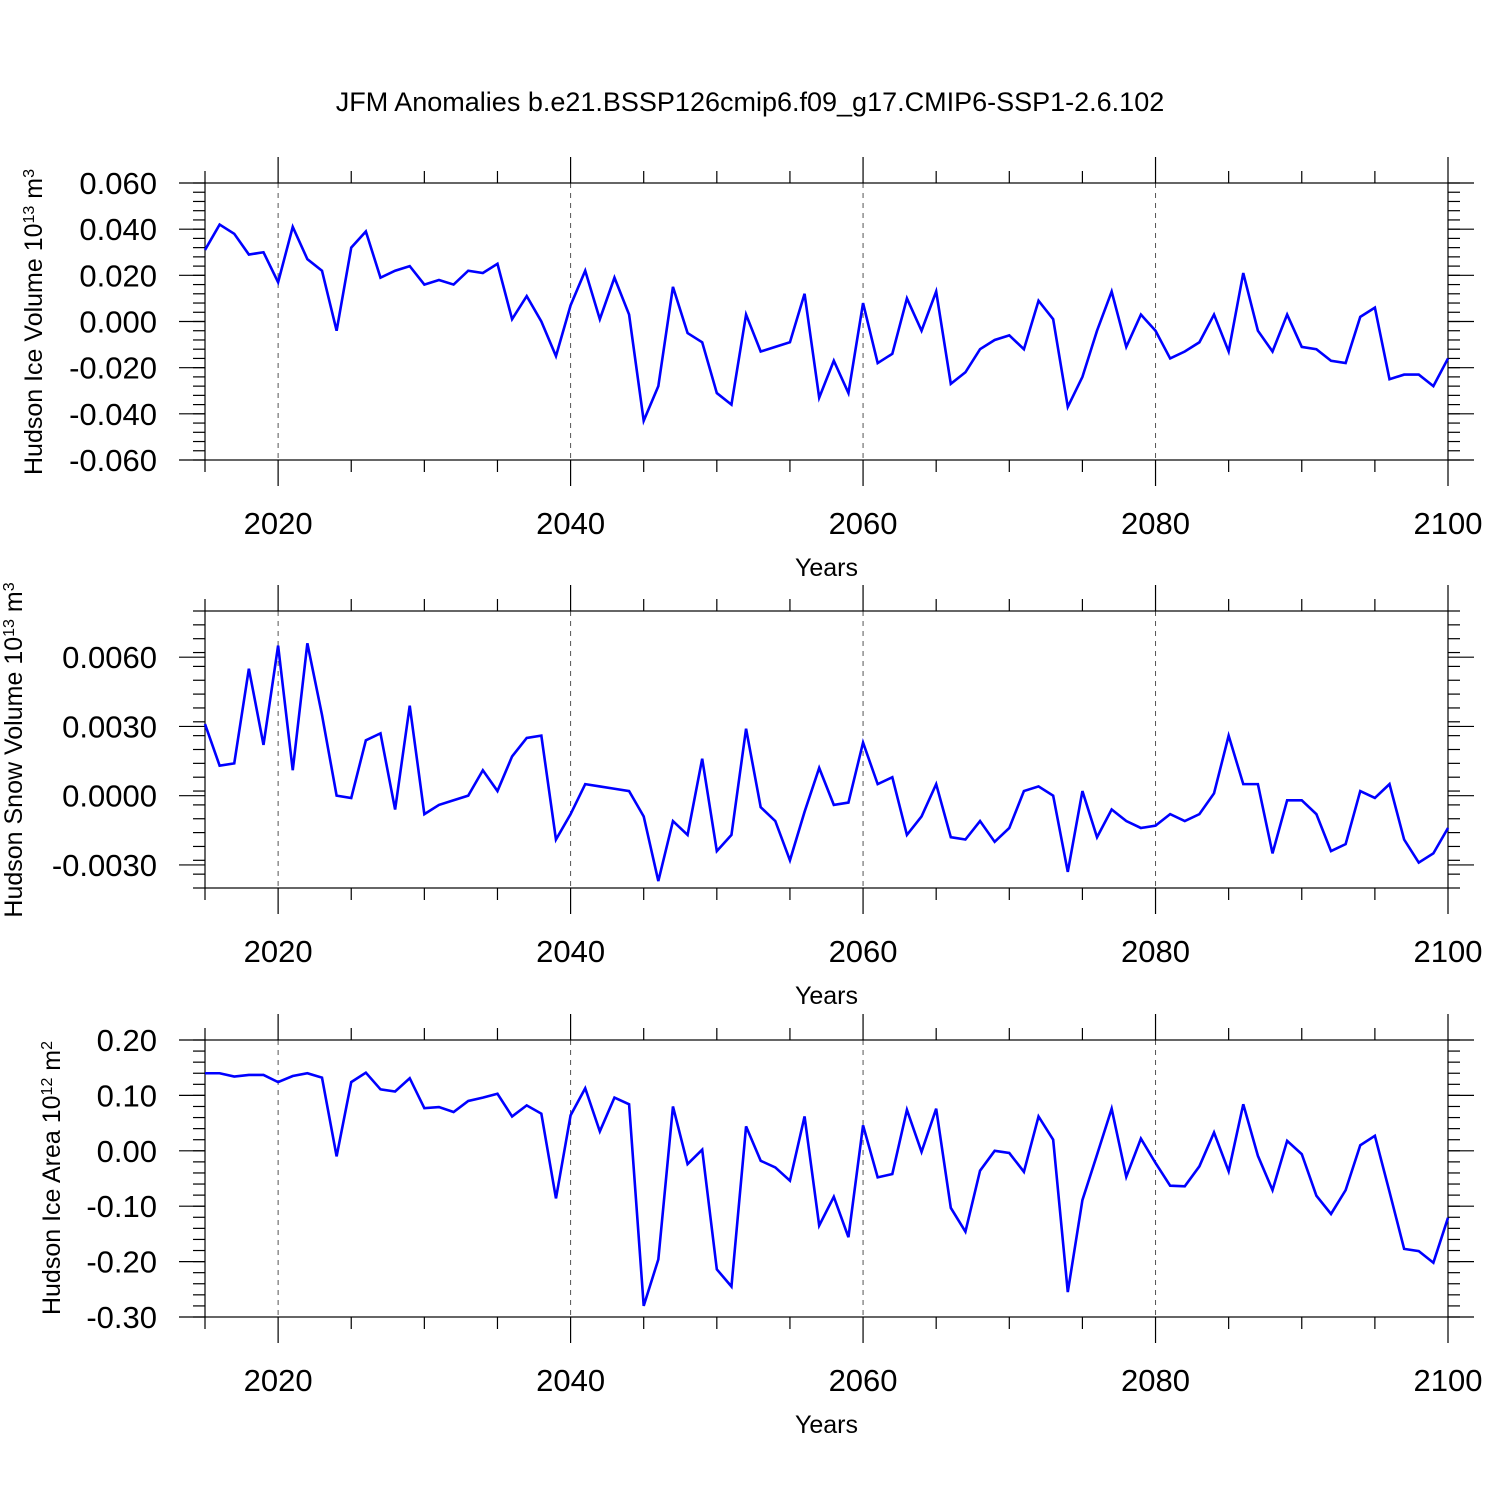 This screenshot has width=1500, height=1500. I want to click on y-tick-label: 0.10, so click(127, 1095).